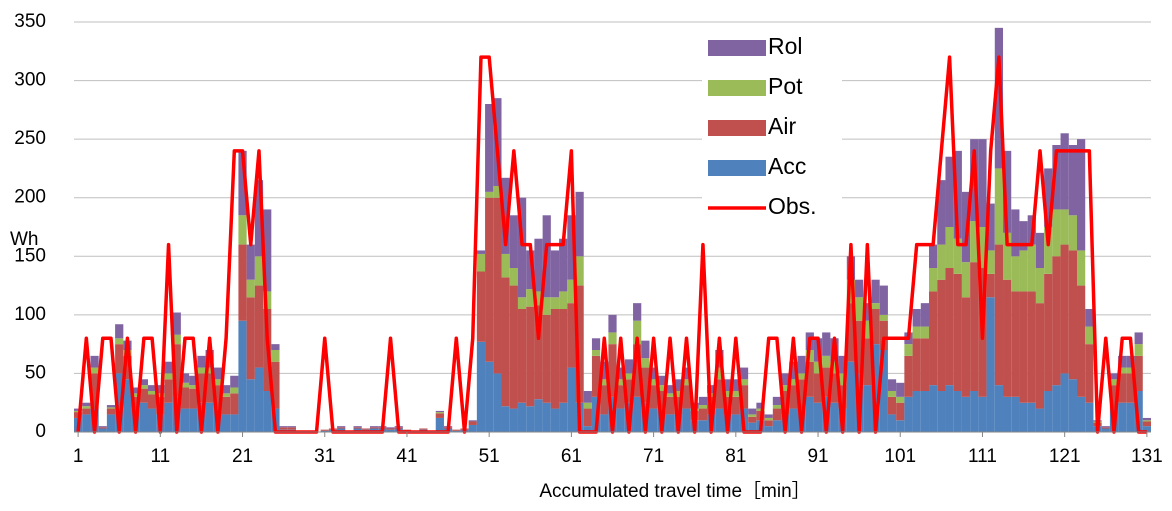 This screenshot has height=511, width=1172. I want to click on y-tick-label: 250, so click(30, 138).